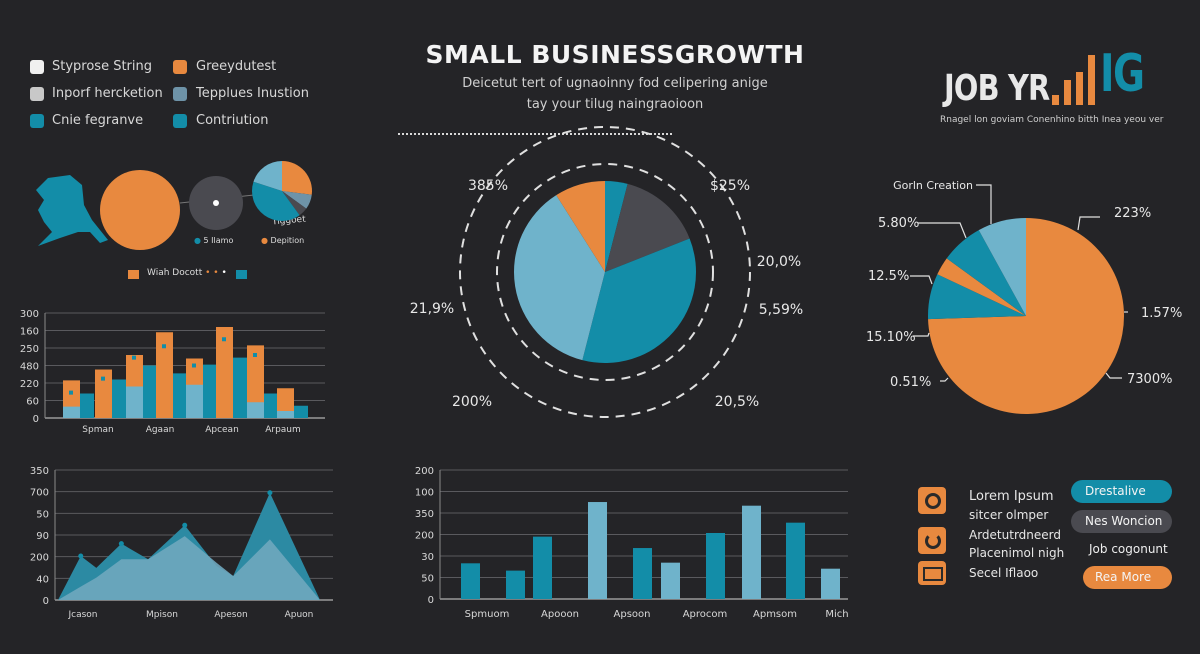 Image resolution: width=1200 pixels, height=654 pixels. I want to click on mail-icon, so click(932, 573).